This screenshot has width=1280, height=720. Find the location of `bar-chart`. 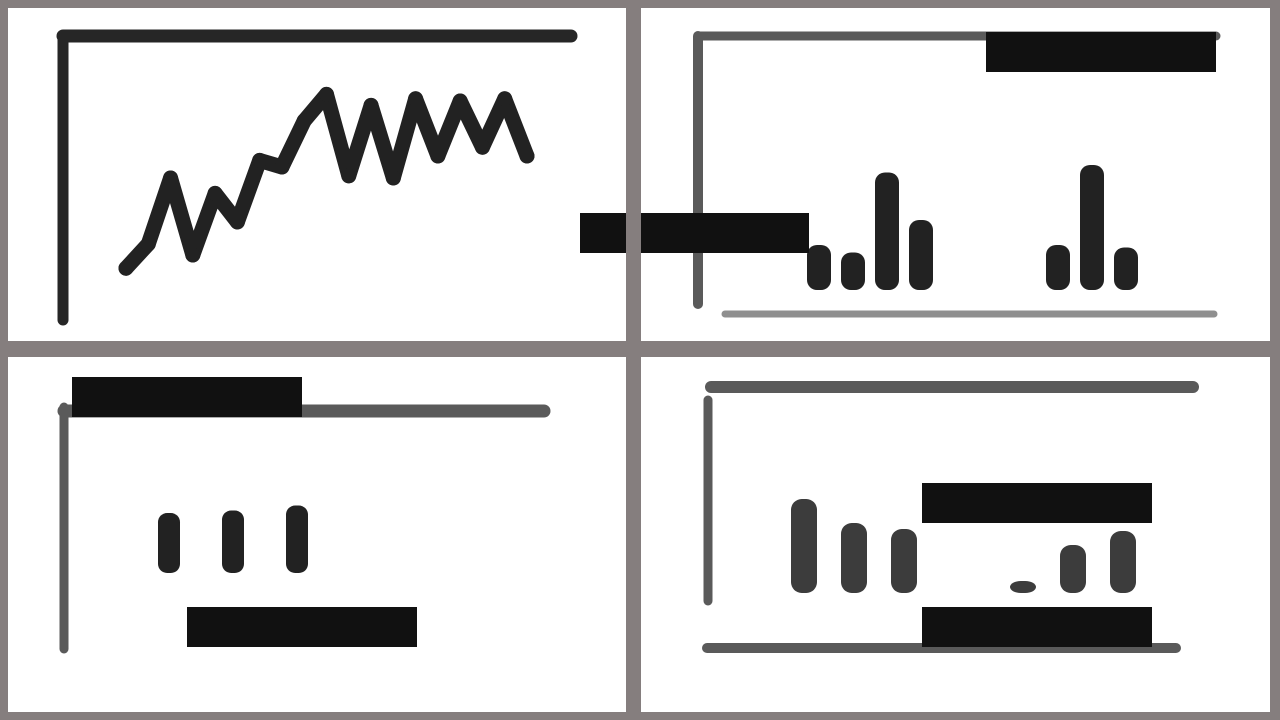

bar-chart is located at coordinates (950, 517).